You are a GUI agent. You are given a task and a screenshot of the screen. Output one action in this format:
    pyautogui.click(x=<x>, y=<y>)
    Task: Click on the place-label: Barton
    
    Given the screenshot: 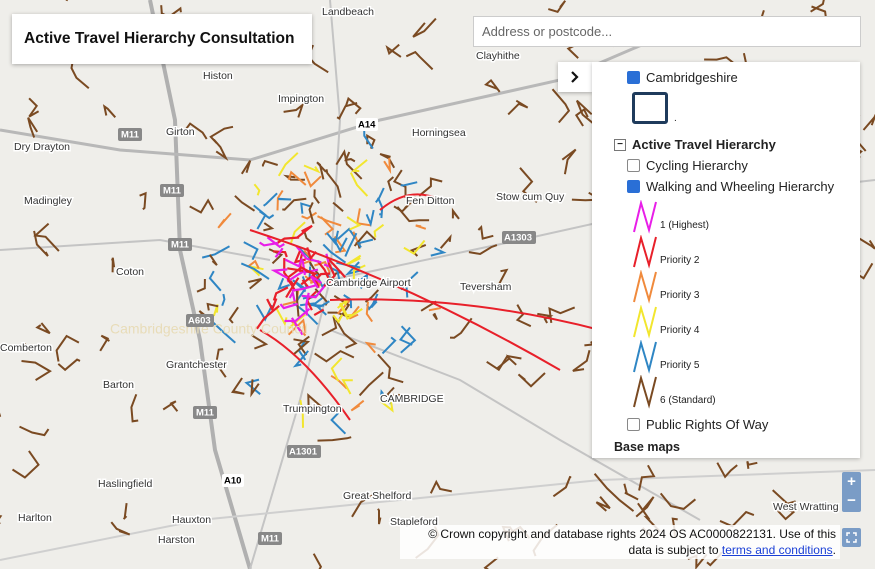 What is the action you would take?
    pyautogui.click(x=118, y=385)
    